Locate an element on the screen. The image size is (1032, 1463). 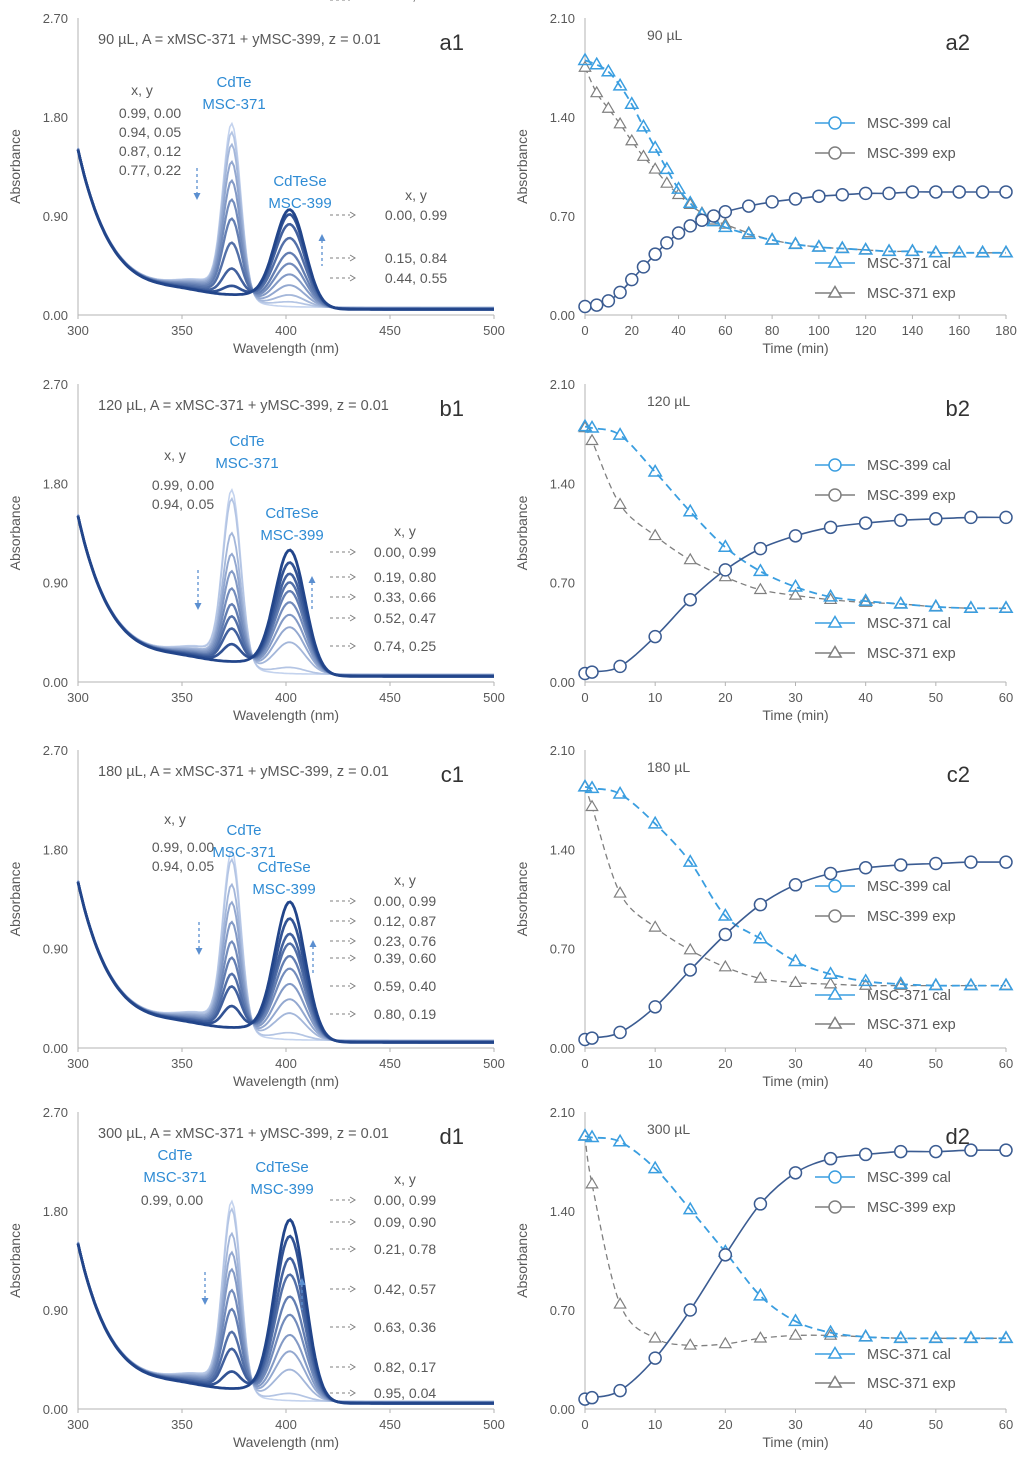
series-msc371-cal-line is located at coordinates (795, 156).